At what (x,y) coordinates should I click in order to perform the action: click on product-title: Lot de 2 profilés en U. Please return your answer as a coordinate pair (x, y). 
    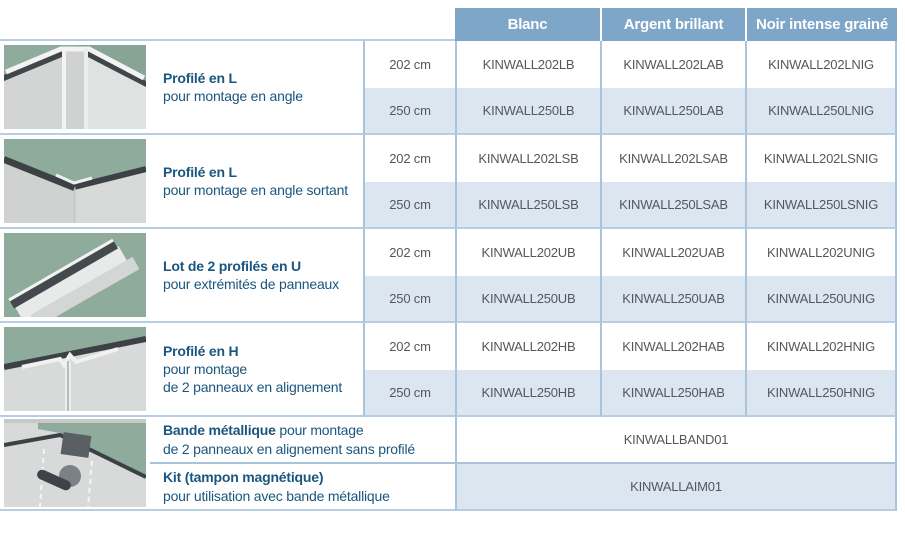
    Looking at the image, I should click on (232, 265).